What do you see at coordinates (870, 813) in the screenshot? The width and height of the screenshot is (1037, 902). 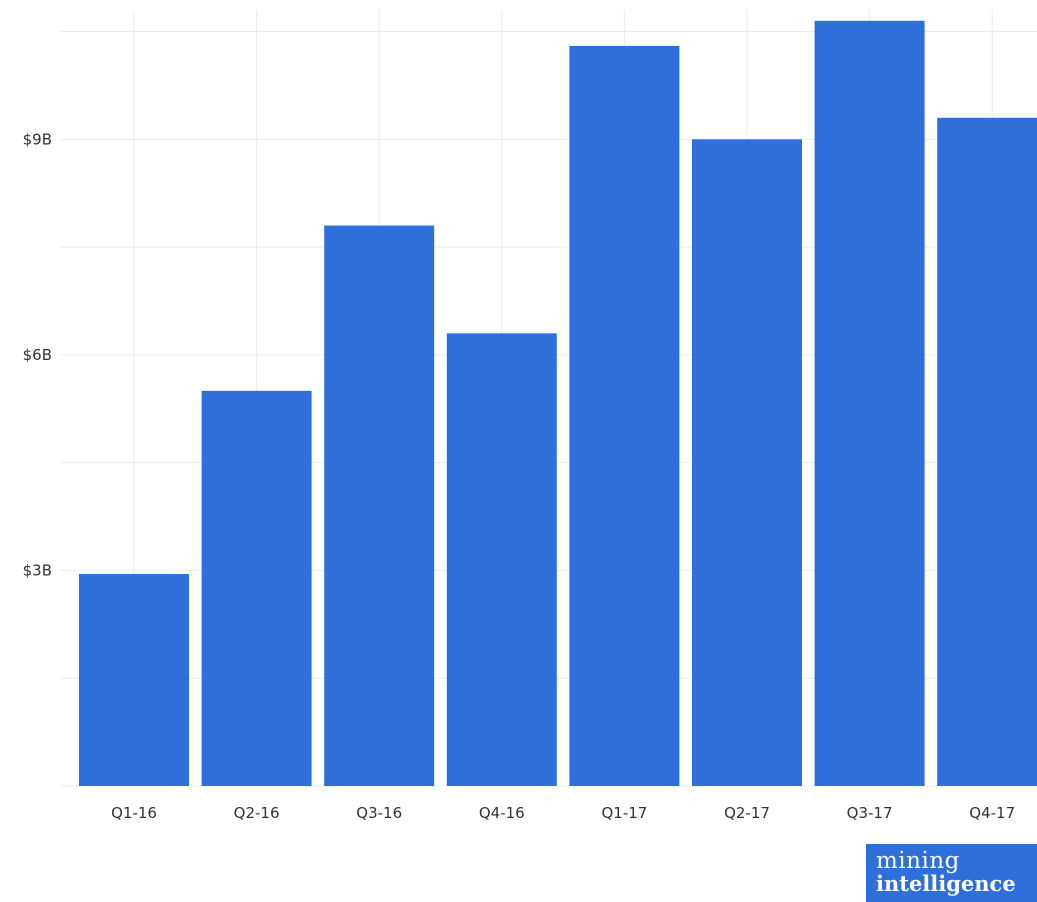 I see `x-tick-label: Q3-17` at bounding box center [870, 813].